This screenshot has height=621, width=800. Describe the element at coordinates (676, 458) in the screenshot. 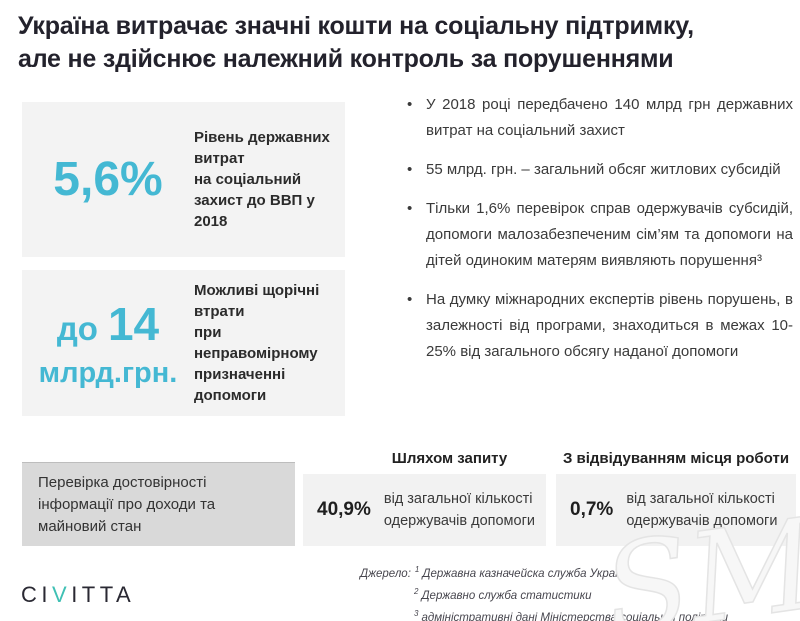

I see `column-header-workplace-visit: З відвідуванням місця роботи` at that location.